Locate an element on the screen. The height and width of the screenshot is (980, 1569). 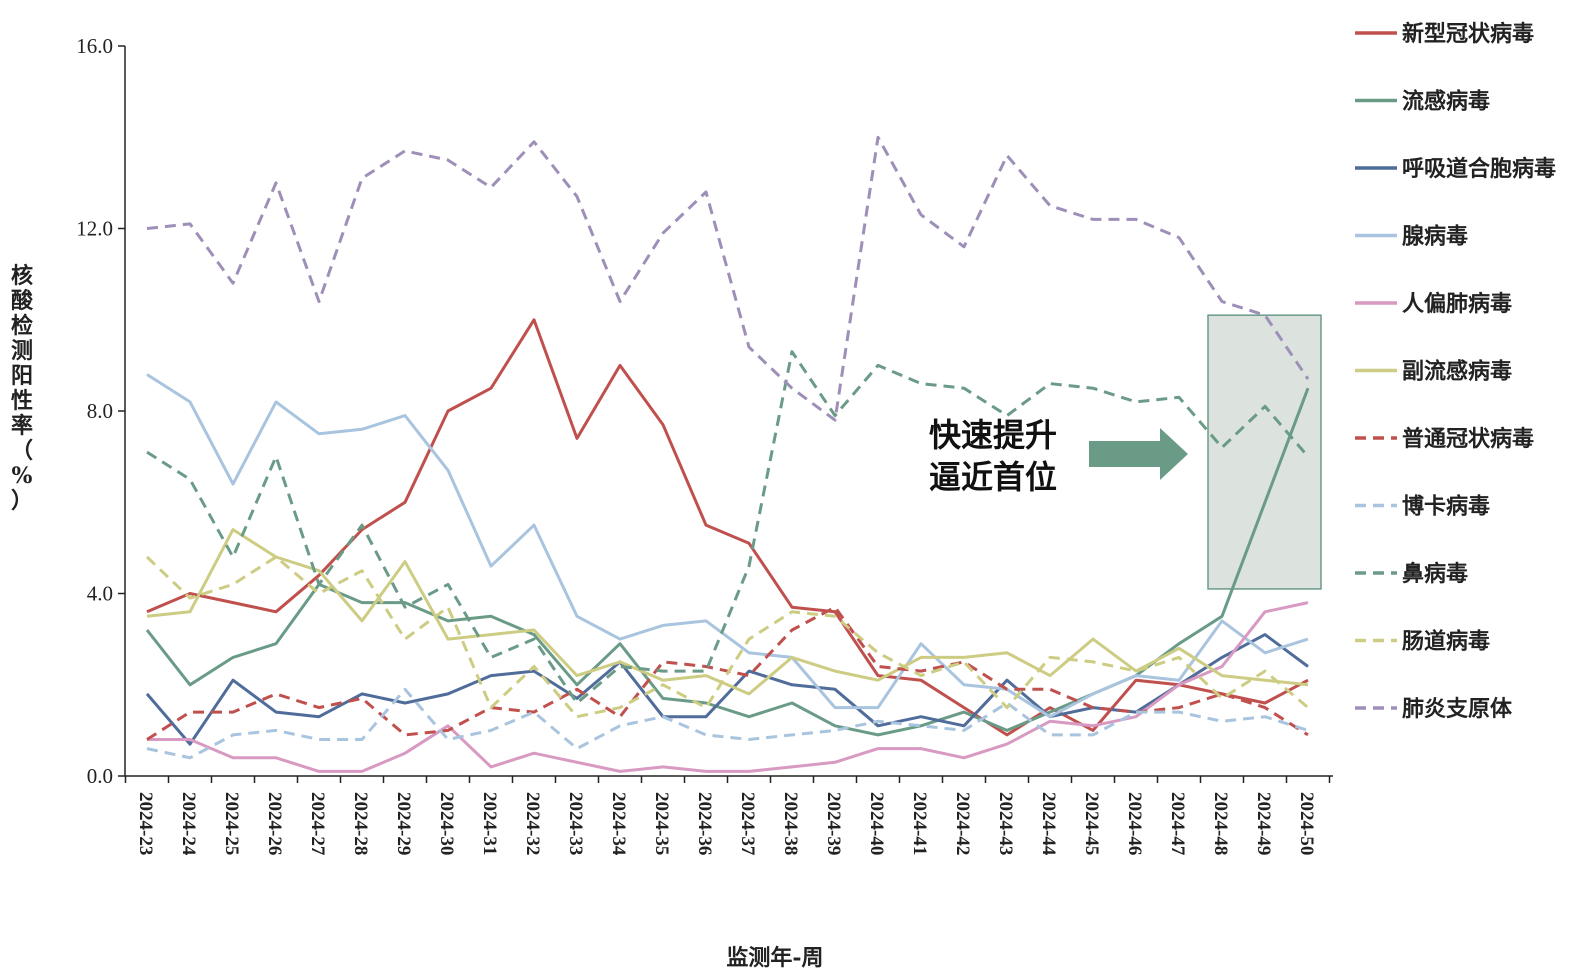
legend-label: 腺病毒 is located at coordinates (1435, 237).